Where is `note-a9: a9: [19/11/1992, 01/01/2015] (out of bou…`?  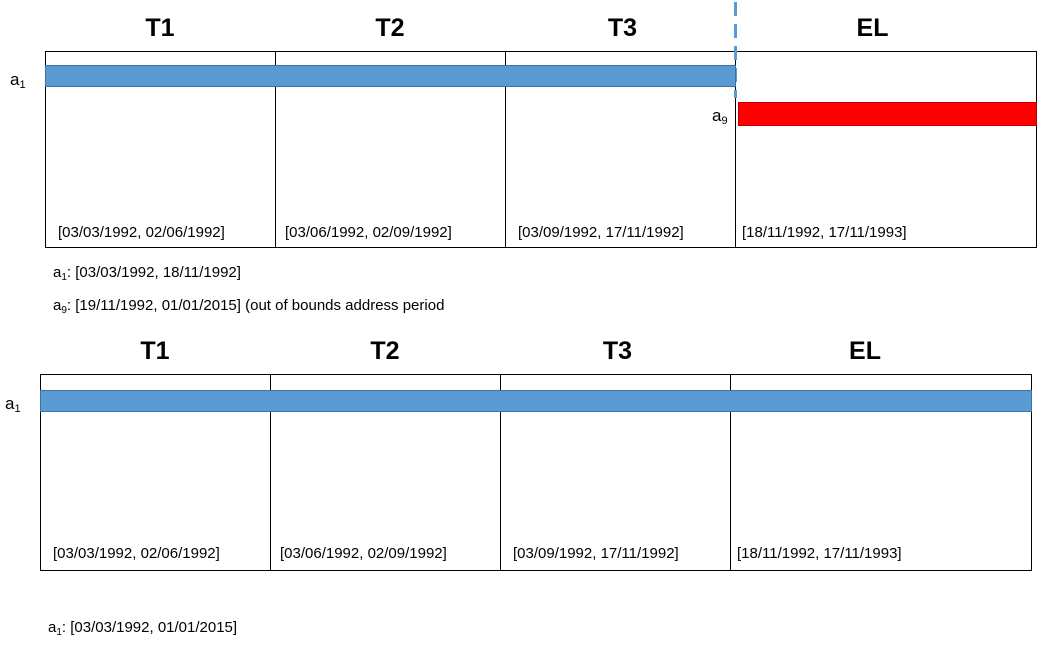 note-a9: a9: [19/11/1992, 01/01/2015] (out of bou… is located at coordinates (249, 306).